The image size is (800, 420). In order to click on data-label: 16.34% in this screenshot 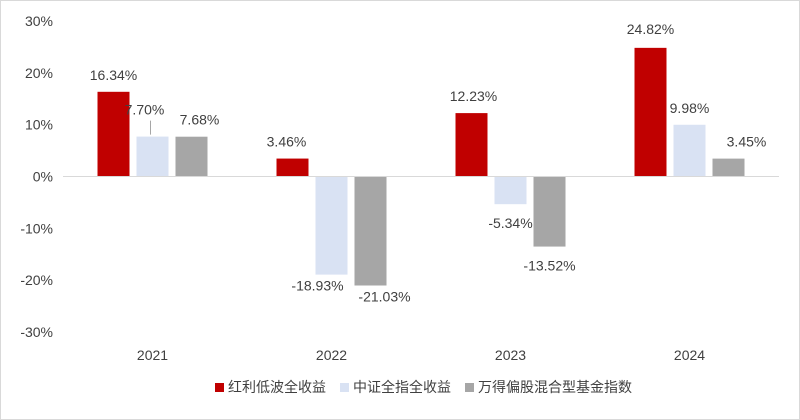, I will do `click(113, 75)`.